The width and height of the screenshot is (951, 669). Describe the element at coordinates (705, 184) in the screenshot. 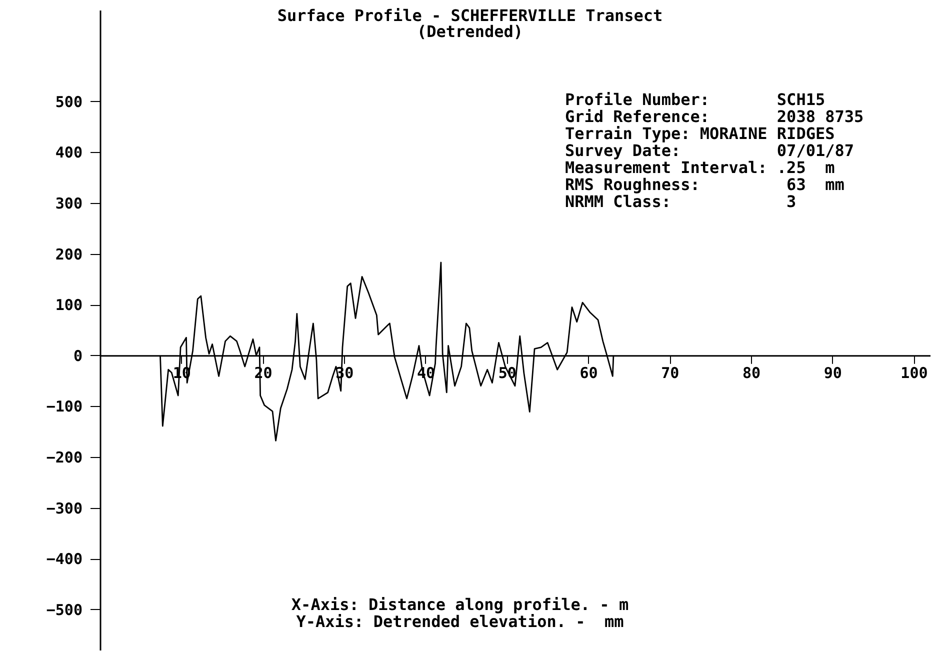

I see `annotation: RMS Roughness: 63 mm` at that location.